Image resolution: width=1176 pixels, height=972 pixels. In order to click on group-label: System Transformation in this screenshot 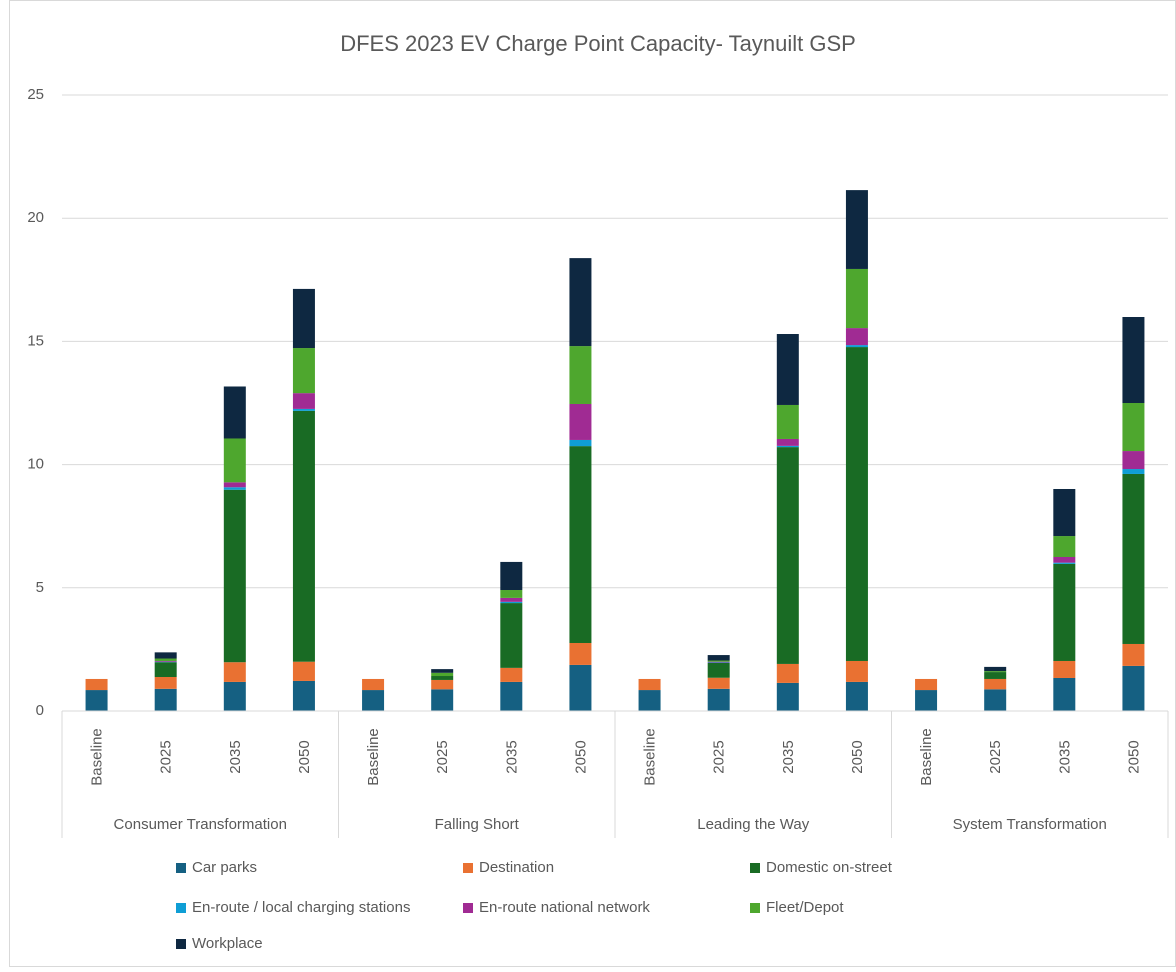, I will do `click(1030, 824)`.